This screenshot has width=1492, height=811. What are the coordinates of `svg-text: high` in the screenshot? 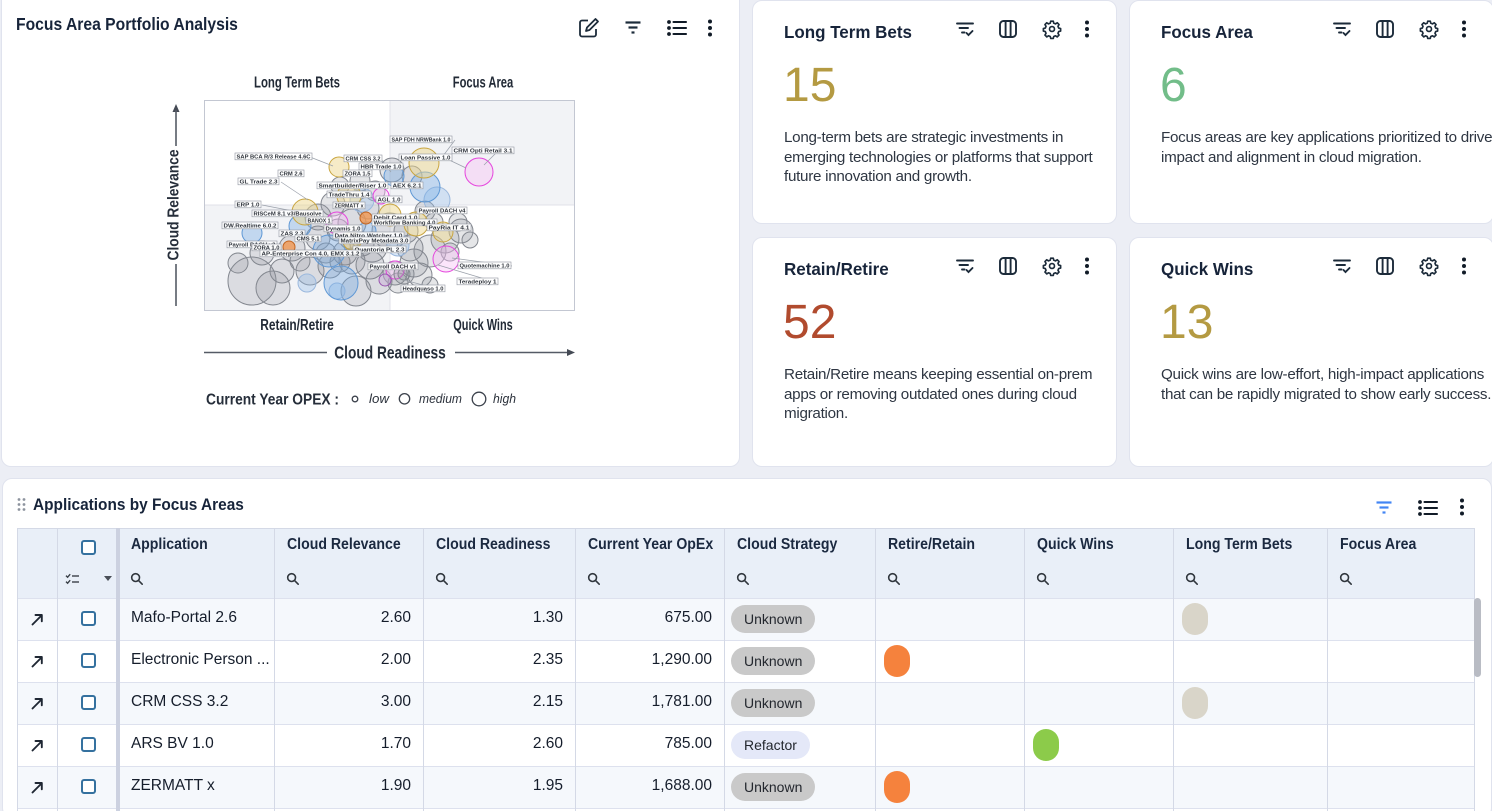 It's located at (504, 398).